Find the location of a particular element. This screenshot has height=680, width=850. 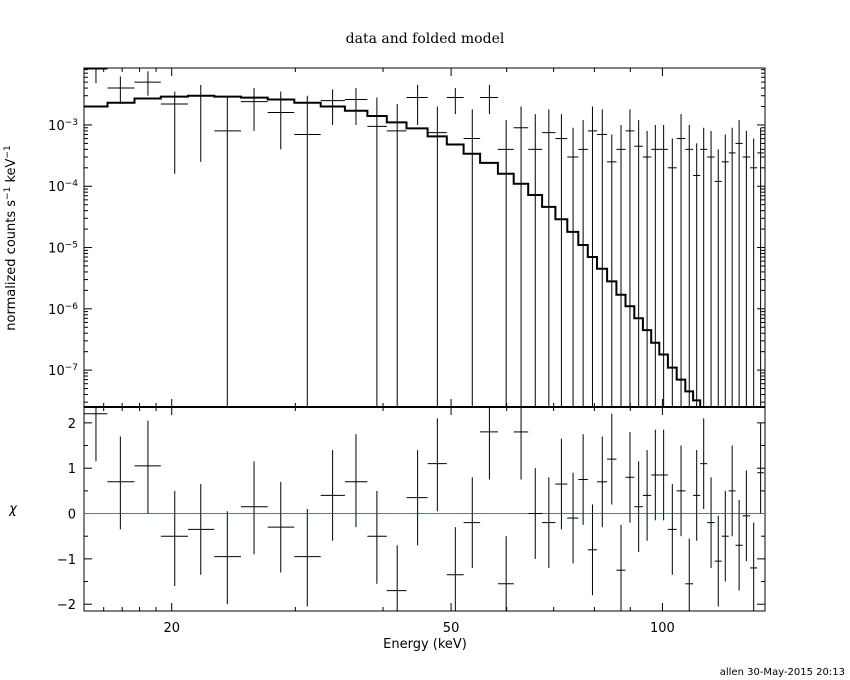

x-tick-label: 50 is located at coordinates (451, 628).